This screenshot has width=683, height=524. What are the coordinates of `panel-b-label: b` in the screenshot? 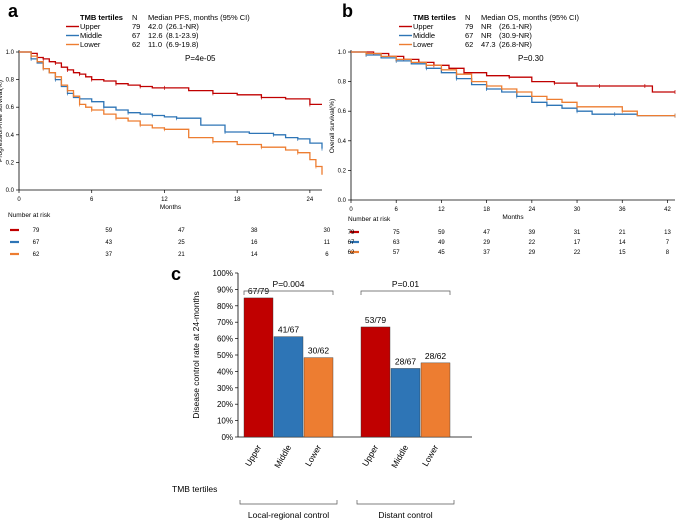 It's located at (347, 11).